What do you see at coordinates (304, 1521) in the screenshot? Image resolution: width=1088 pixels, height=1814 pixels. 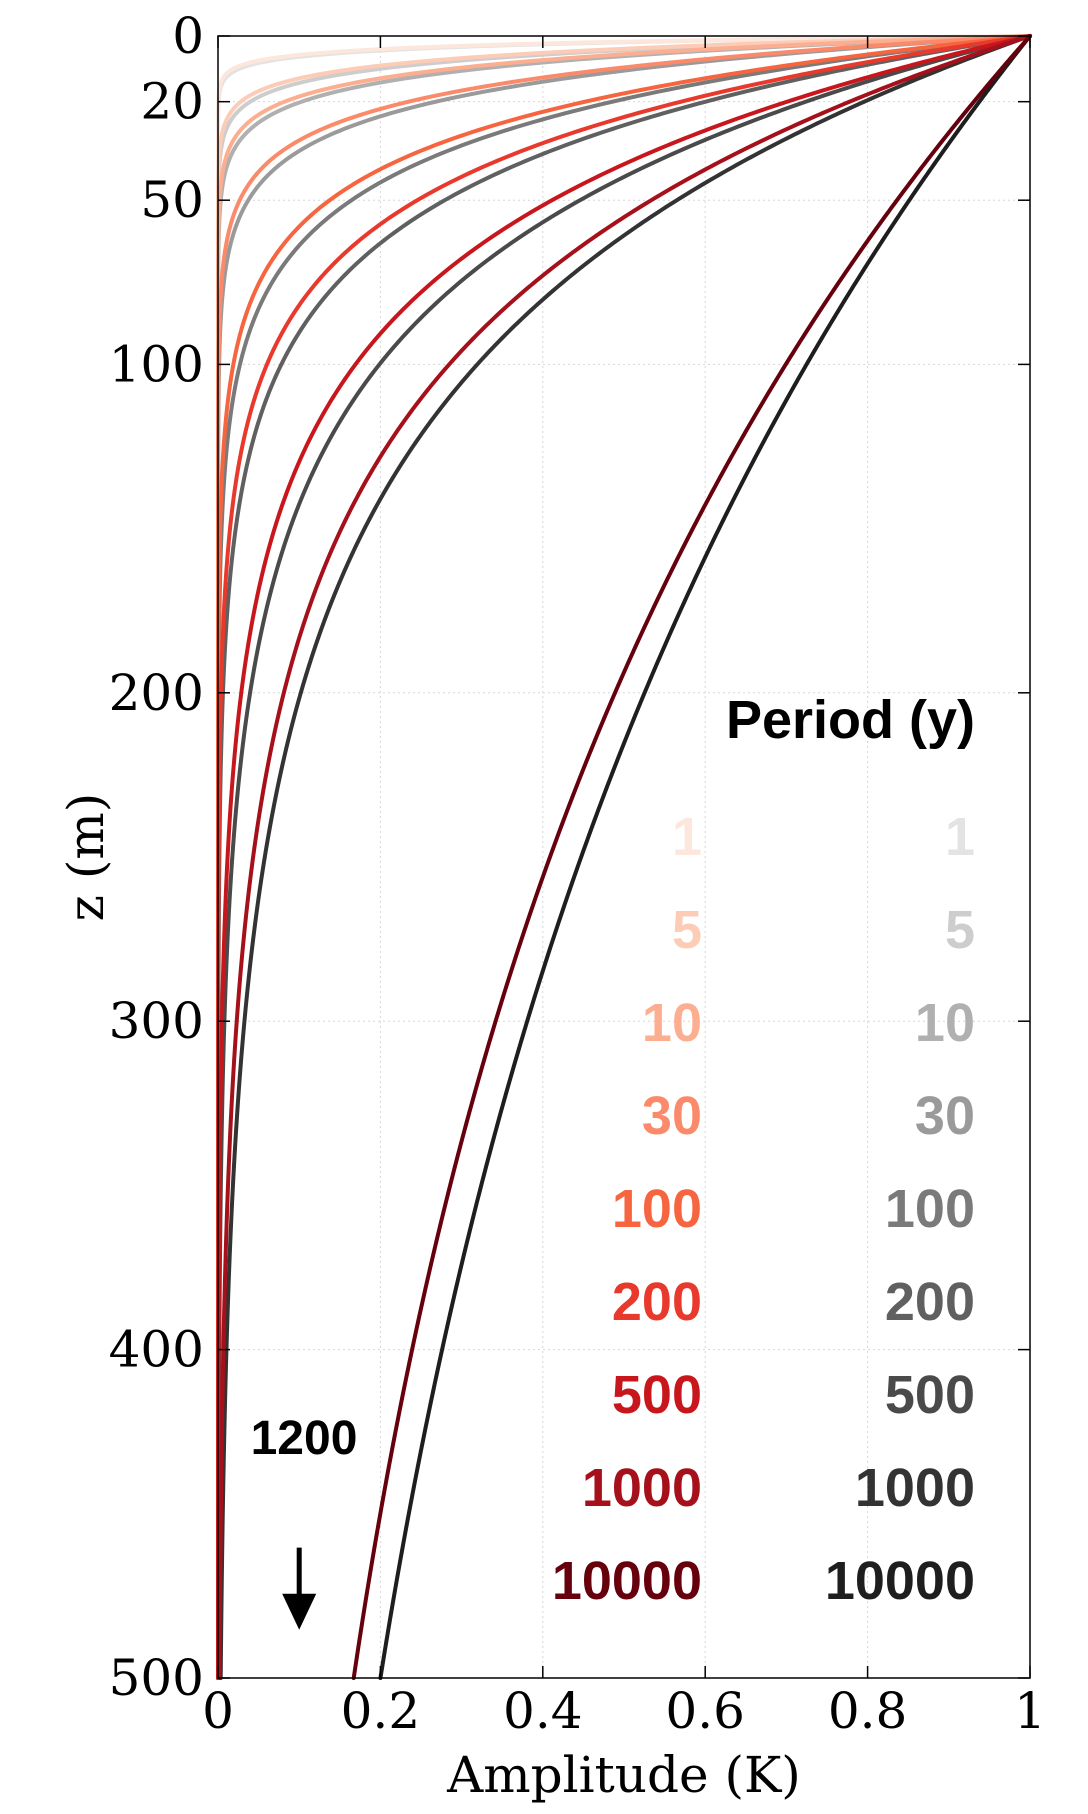 I see `annotation: 1200` at bounding box center [304, 1521].